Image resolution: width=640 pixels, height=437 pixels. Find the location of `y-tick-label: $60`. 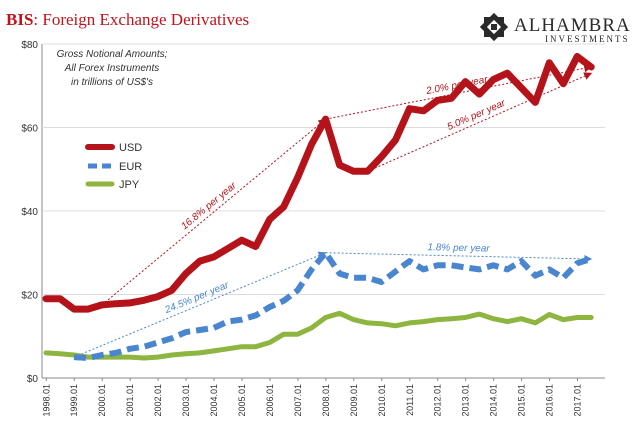

y-tick-label: $60 is located at coordinates (29, 129).